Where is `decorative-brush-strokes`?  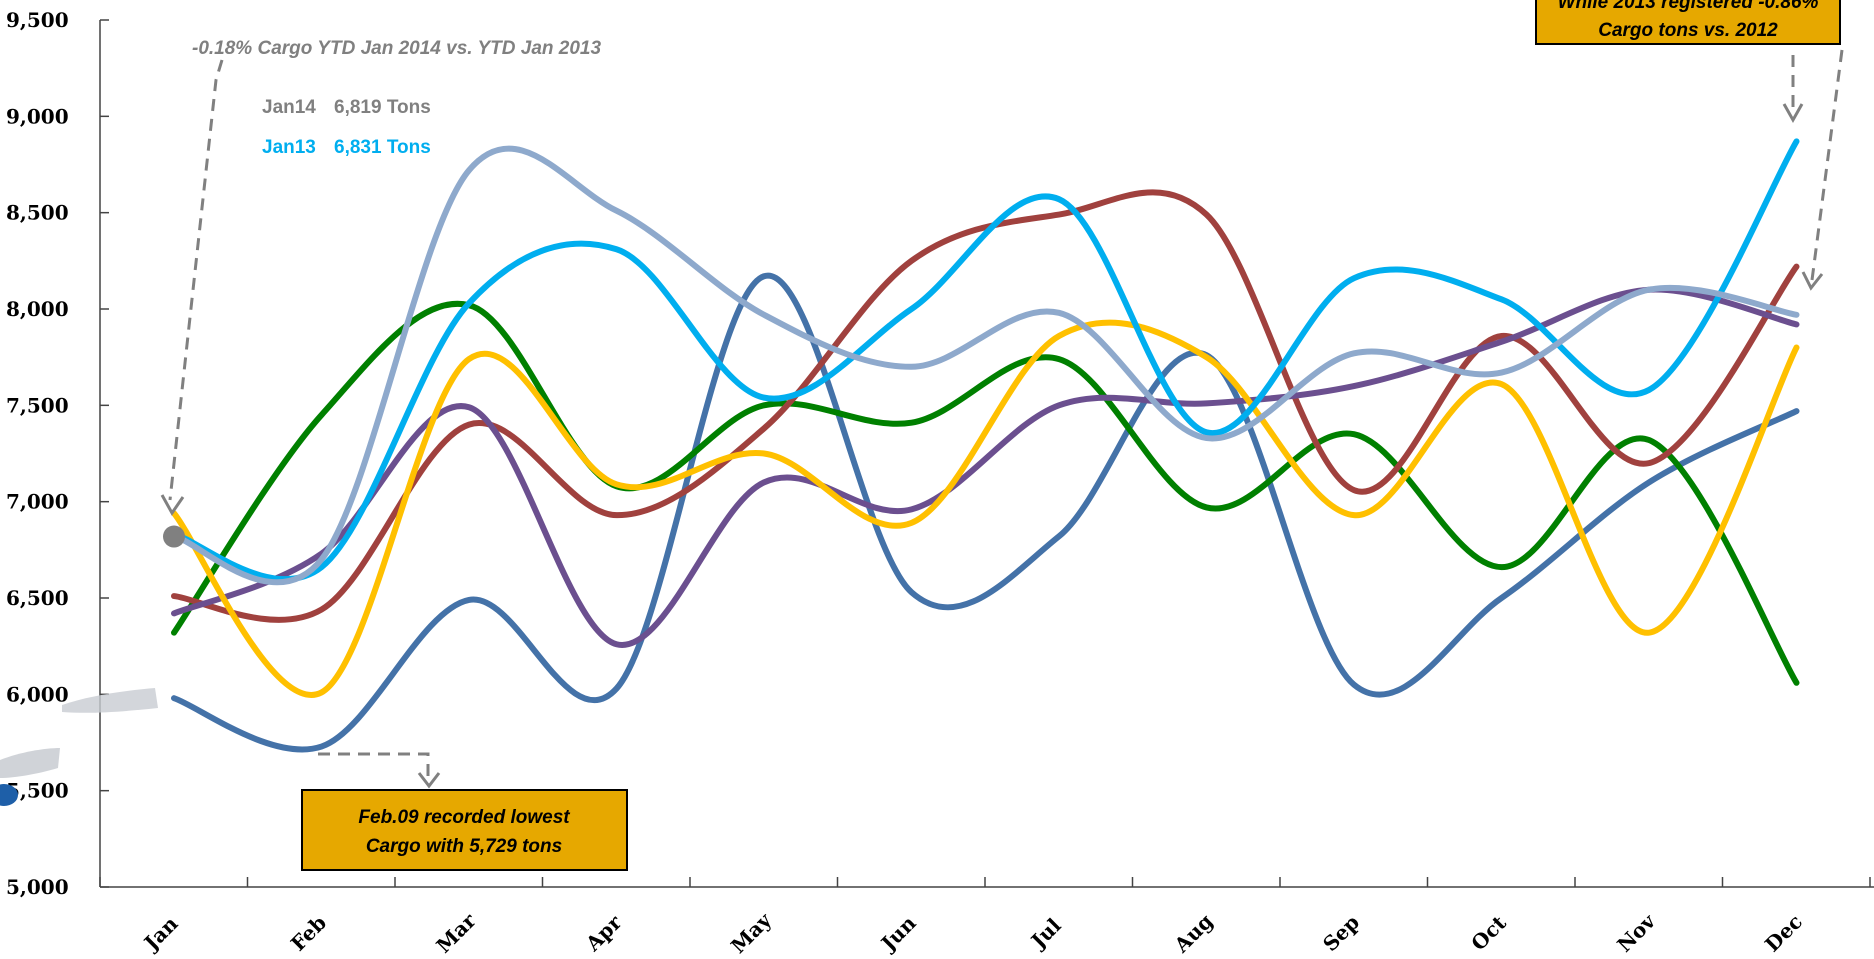 decorative-brush-strokes is located at coordinates (79, 747).